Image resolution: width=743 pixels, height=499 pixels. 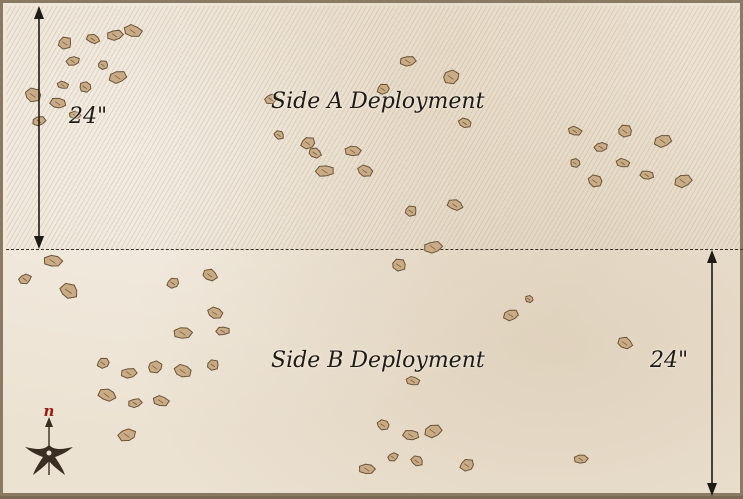 I want to click on side-a-depth-arrow, so click(x=39, y=127).